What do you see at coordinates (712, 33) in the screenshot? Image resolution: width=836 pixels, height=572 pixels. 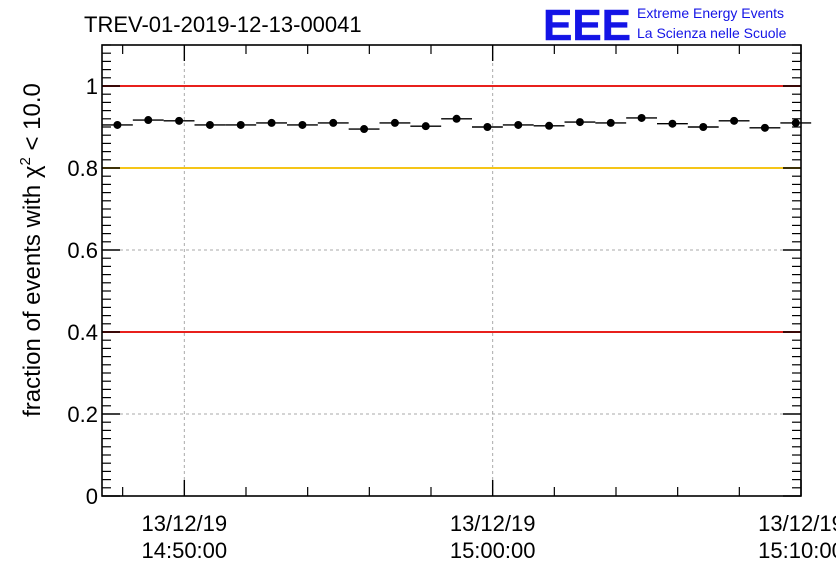 I see `logo-line-2: La Scienza nelle Scuole` at bounding box center [712, 33].